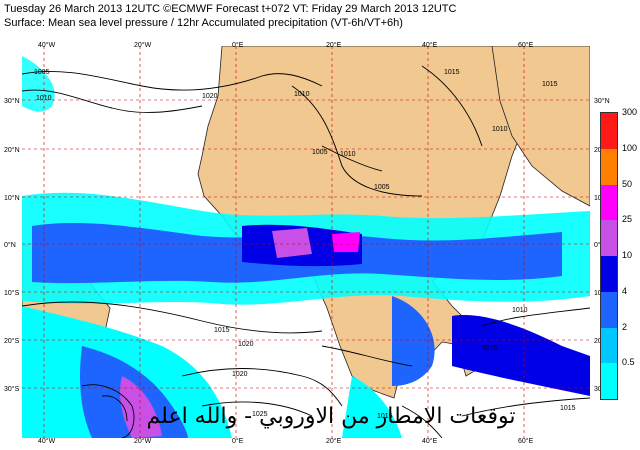 The image size is (640, 450). What do you see at coordinates (12, 389) in the screenshot?
I see `lat-label: 30°S` at bounding box center [12, 389].